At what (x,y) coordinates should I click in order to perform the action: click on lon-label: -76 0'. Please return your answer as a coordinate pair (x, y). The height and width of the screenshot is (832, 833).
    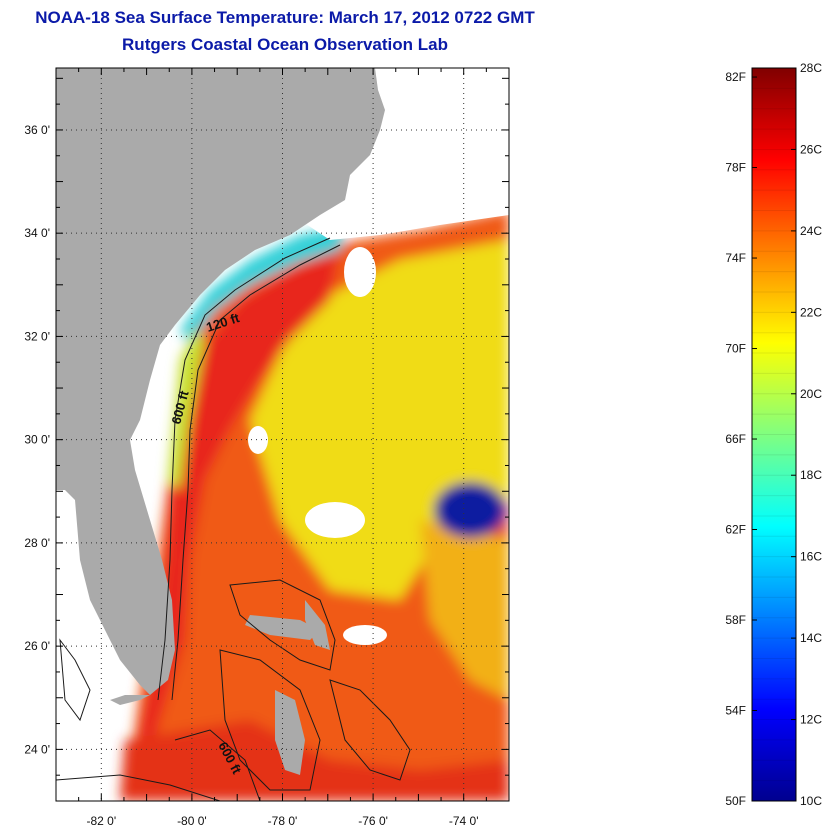
    Looking at the image, I should click on (373, 821).